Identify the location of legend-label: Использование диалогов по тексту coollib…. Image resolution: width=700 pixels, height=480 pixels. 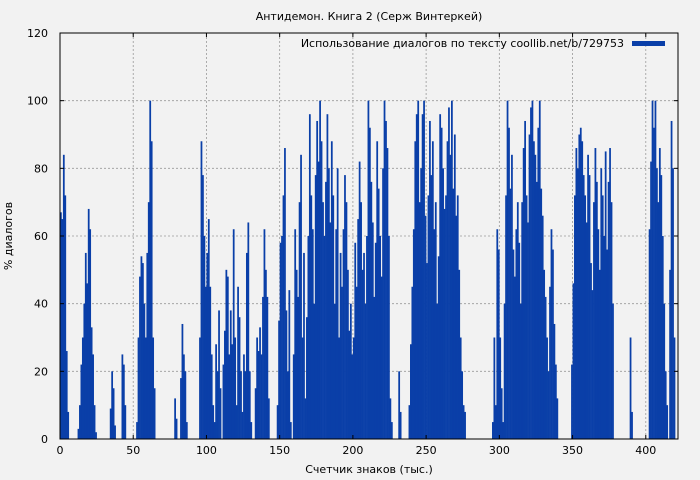
(462, 43).